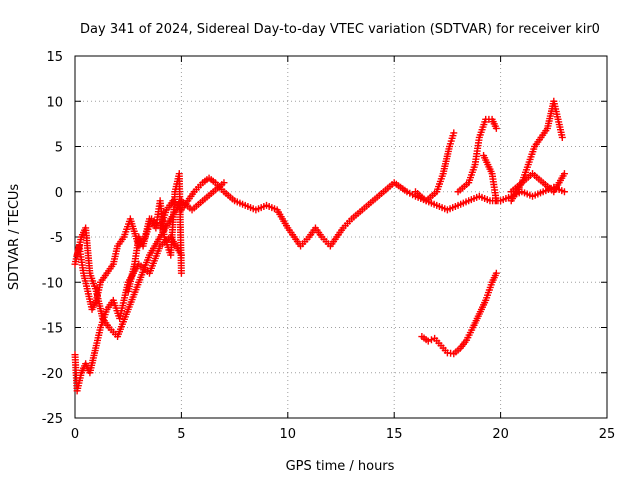 The width and height of the screenshot is (640, 480). Describe the element at coordinates (56, 238) in the screenshot. I see `y-tick-label: -5` at that location.